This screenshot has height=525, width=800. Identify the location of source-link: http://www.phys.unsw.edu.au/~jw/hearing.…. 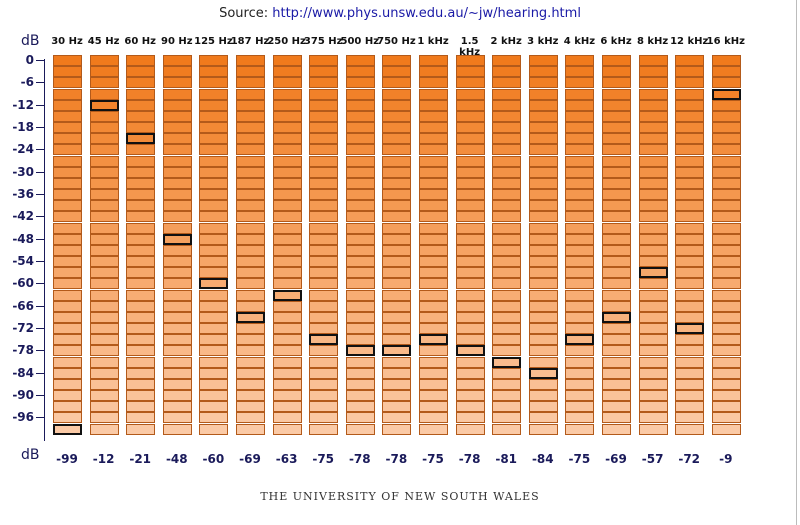
(426, 13).